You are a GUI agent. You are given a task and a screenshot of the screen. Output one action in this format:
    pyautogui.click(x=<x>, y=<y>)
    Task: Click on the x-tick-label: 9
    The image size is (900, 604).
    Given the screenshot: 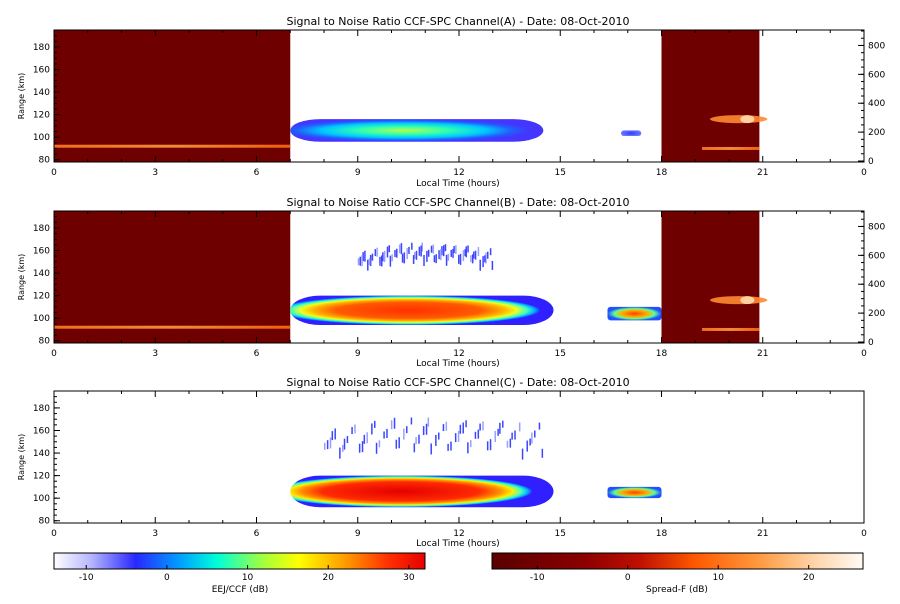 What is the action you would take?
    pyautogui.click(x=358, y=534)
    